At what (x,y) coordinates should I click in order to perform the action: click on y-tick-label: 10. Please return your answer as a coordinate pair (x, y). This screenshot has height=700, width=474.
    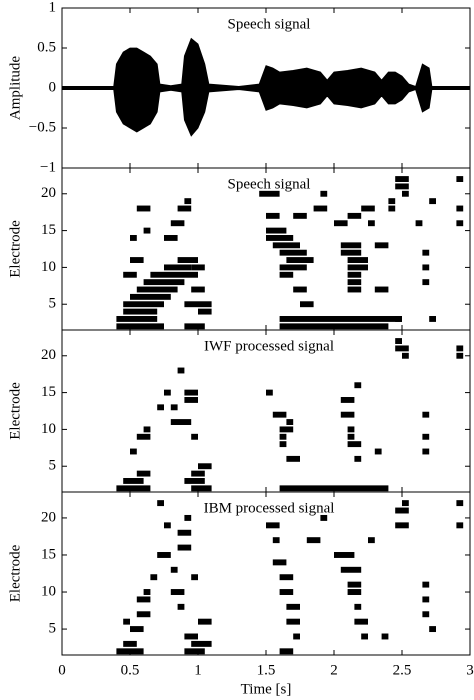
    Looking at the image, I should click on (48, 591).